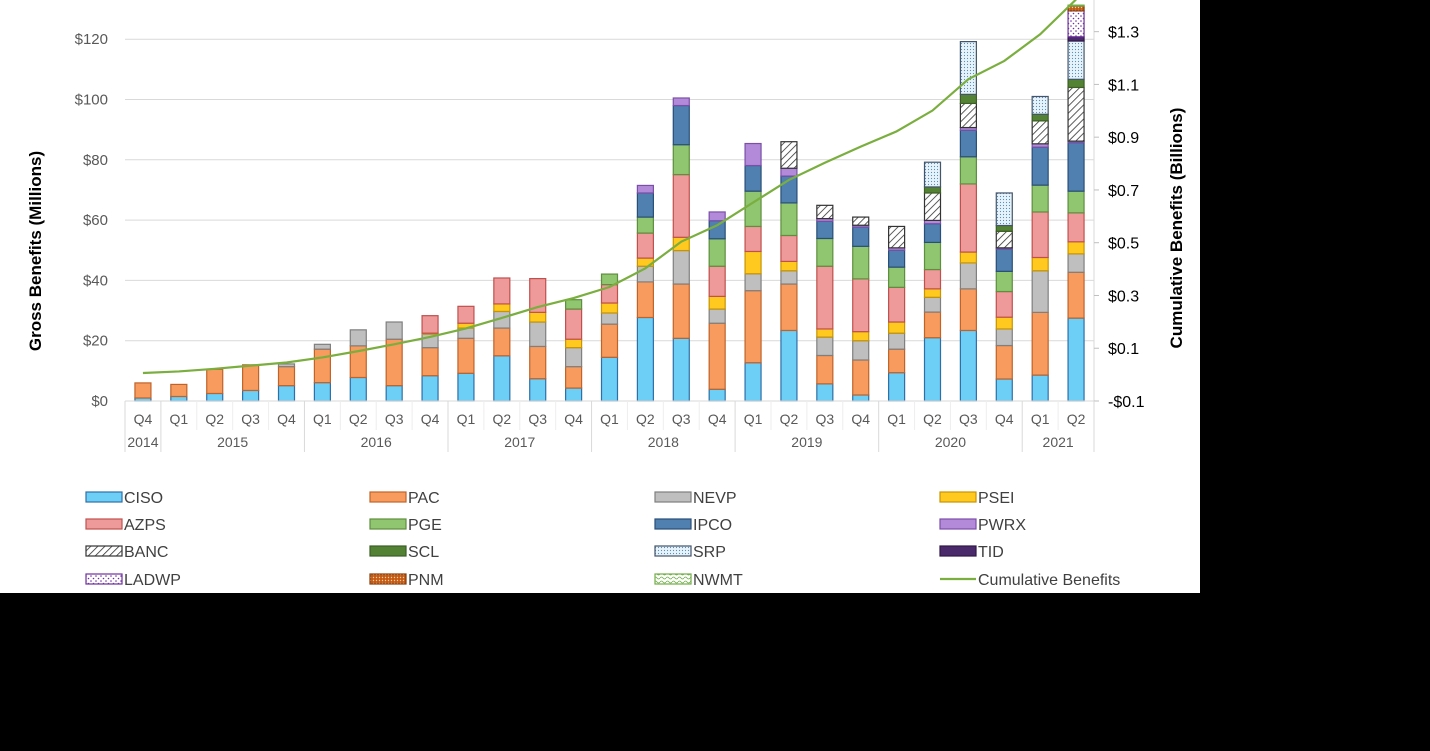 The width and height of the screenshot is (1430, 751). What do you see at coordinates (104, 551) in the screenshot?
I see `legend-swatch-banc` at bounding box center [104, 551].